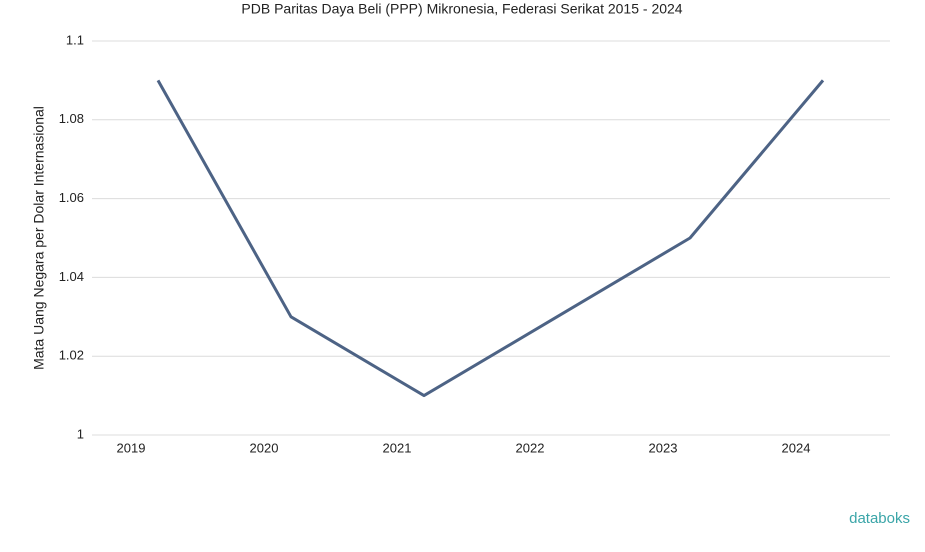 This screenshot has height=552, width=925. I want to click on x-tick-label: 2021, so click(397, 447).